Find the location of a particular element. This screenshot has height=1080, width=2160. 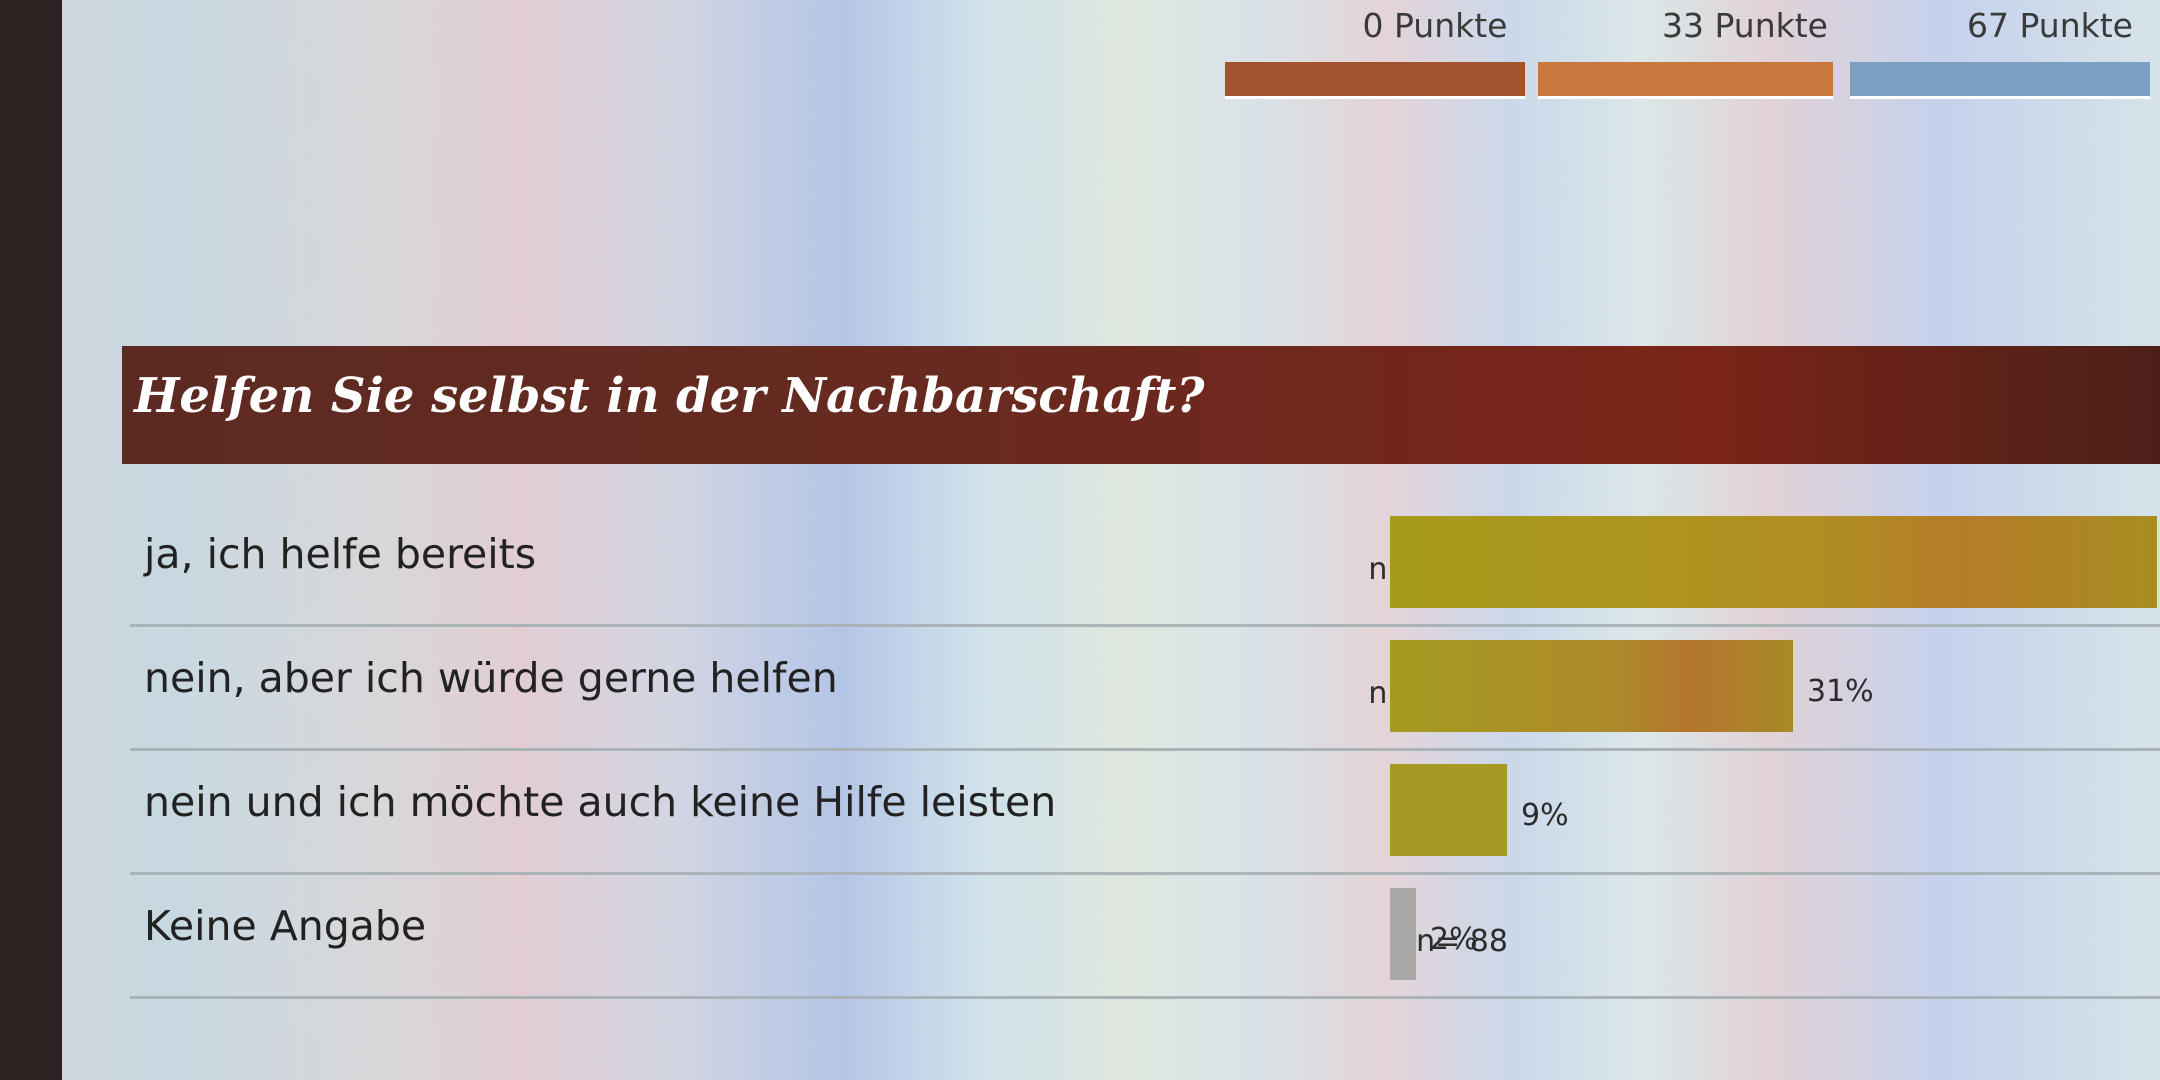

chart-row: Keine Angabe n= 88 2% is located at coordinates (1145, 935).